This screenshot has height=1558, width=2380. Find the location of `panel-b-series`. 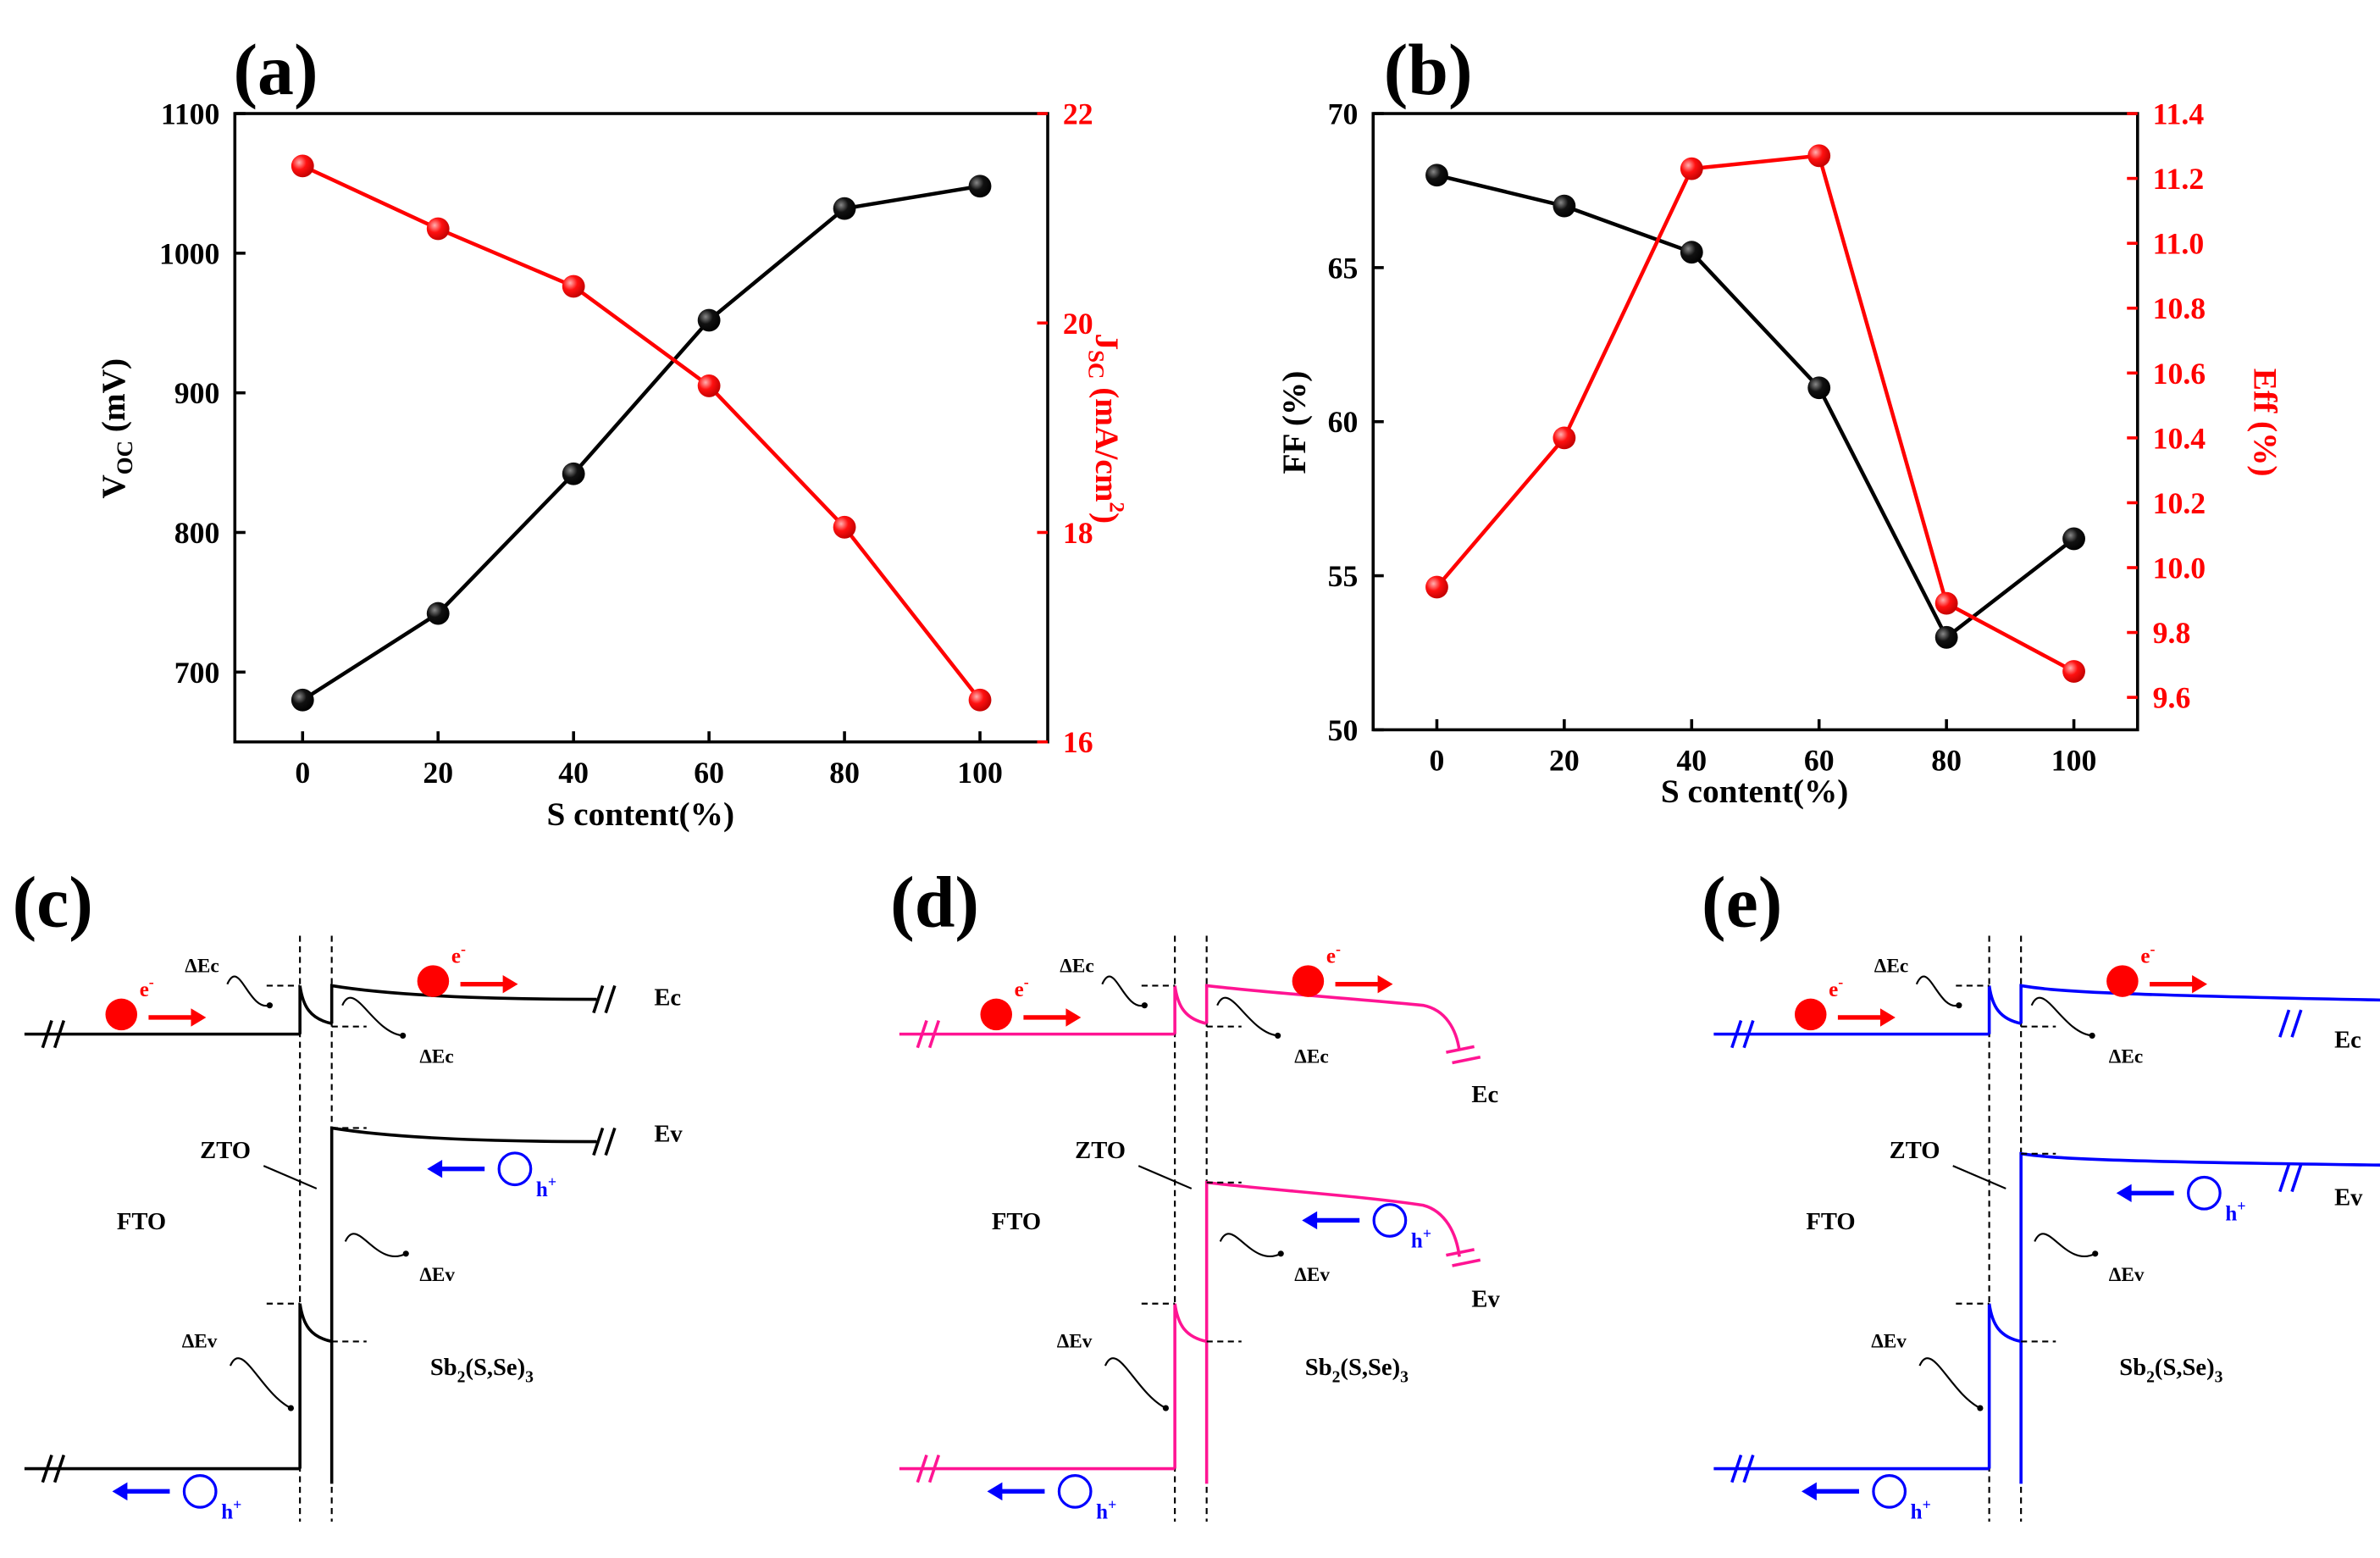

panel-b-series is located at coordinates (1755, 413).